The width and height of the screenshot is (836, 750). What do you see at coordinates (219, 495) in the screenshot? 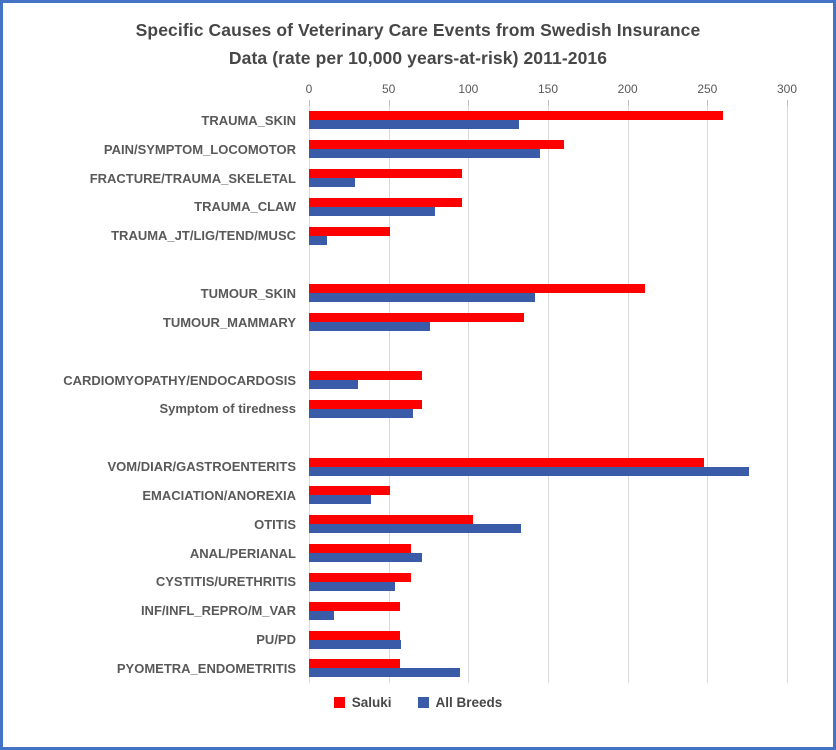
I see `category-label: EMACIATION/ANOREXIA` at bounding box center [219, 495].